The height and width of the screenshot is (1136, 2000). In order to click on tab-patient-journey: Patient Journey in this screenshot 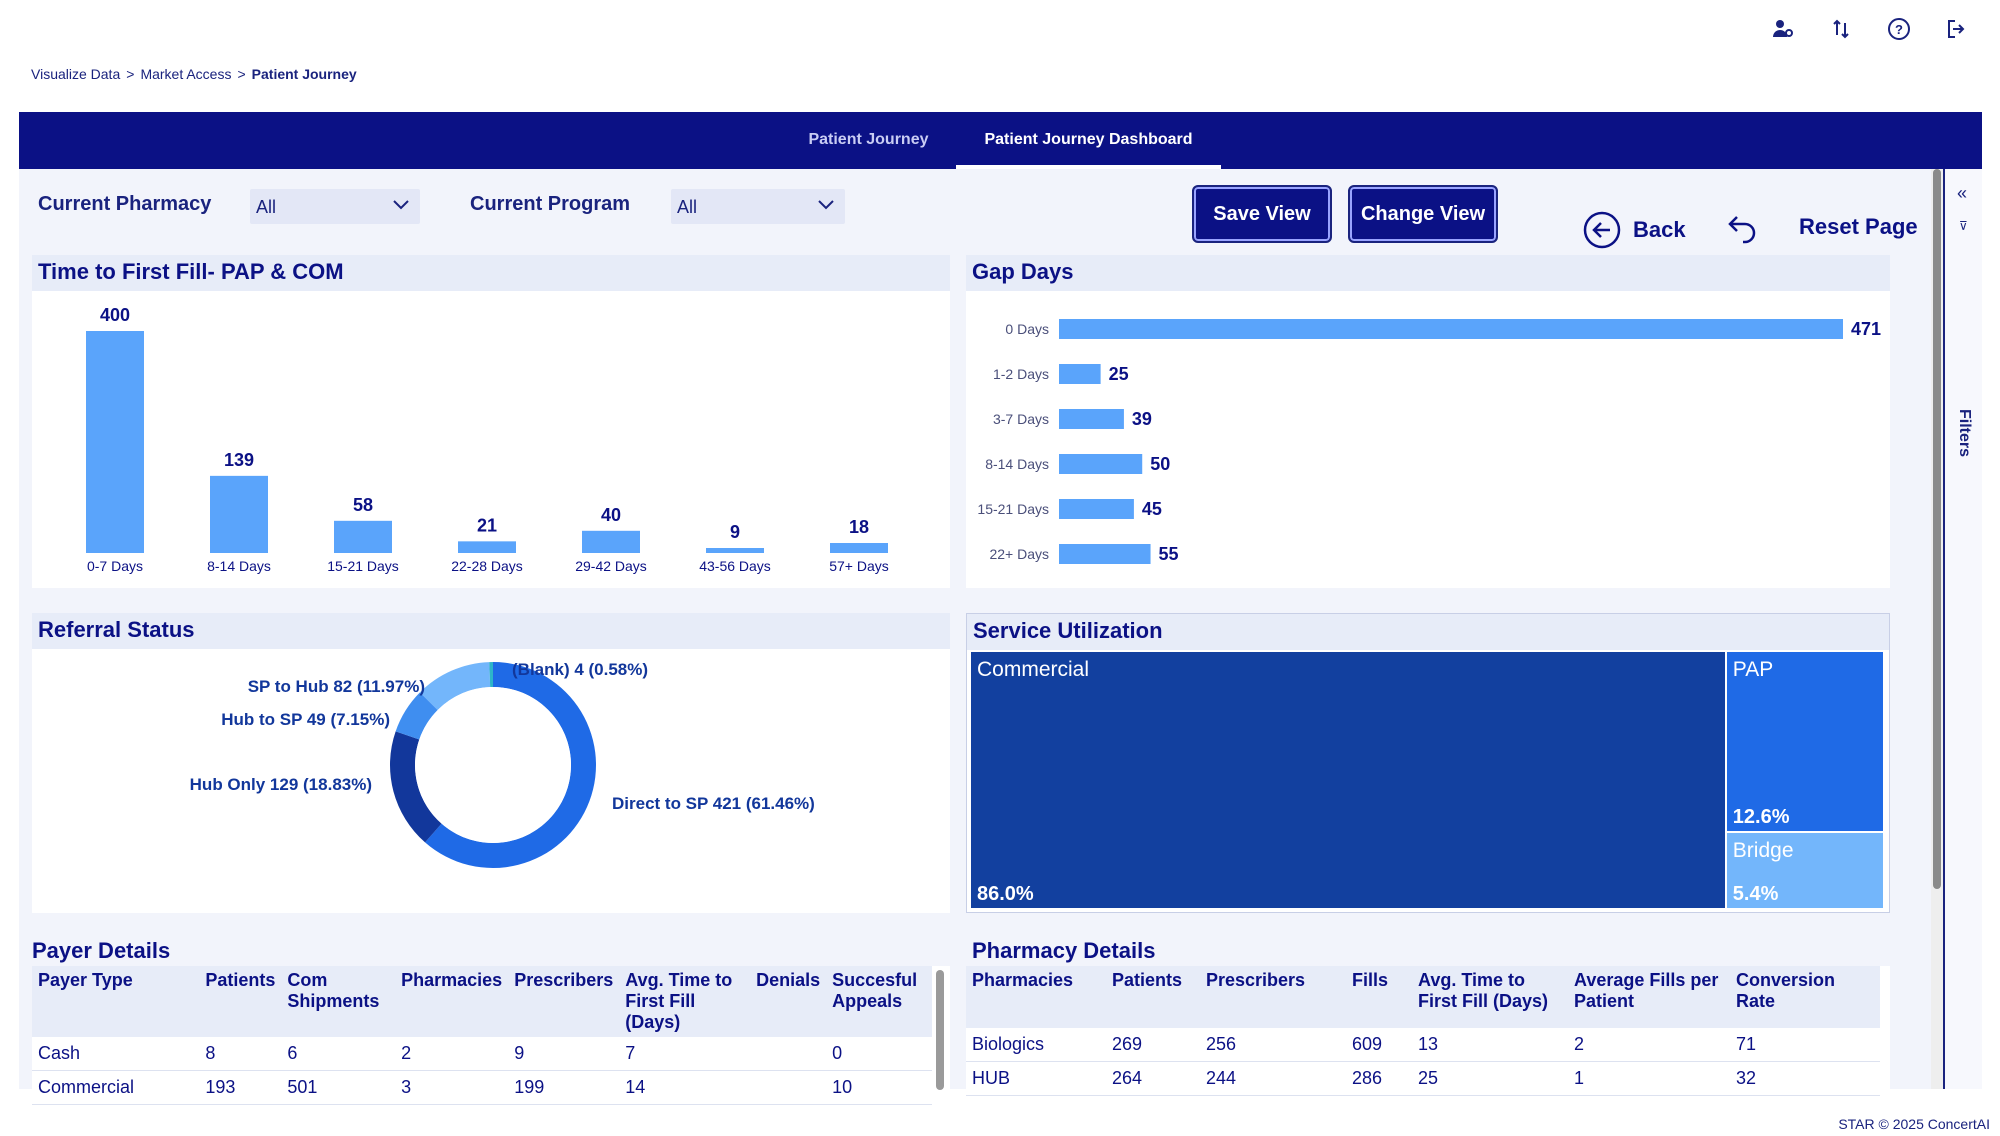, I will do `click(868, 139)`.